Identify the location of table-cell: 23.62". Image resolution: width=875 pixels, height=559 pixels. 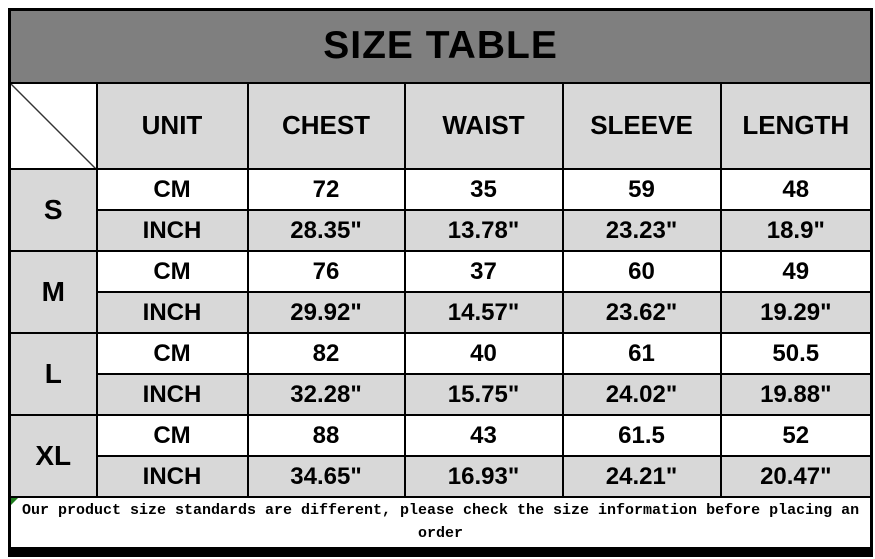
(641, 312).